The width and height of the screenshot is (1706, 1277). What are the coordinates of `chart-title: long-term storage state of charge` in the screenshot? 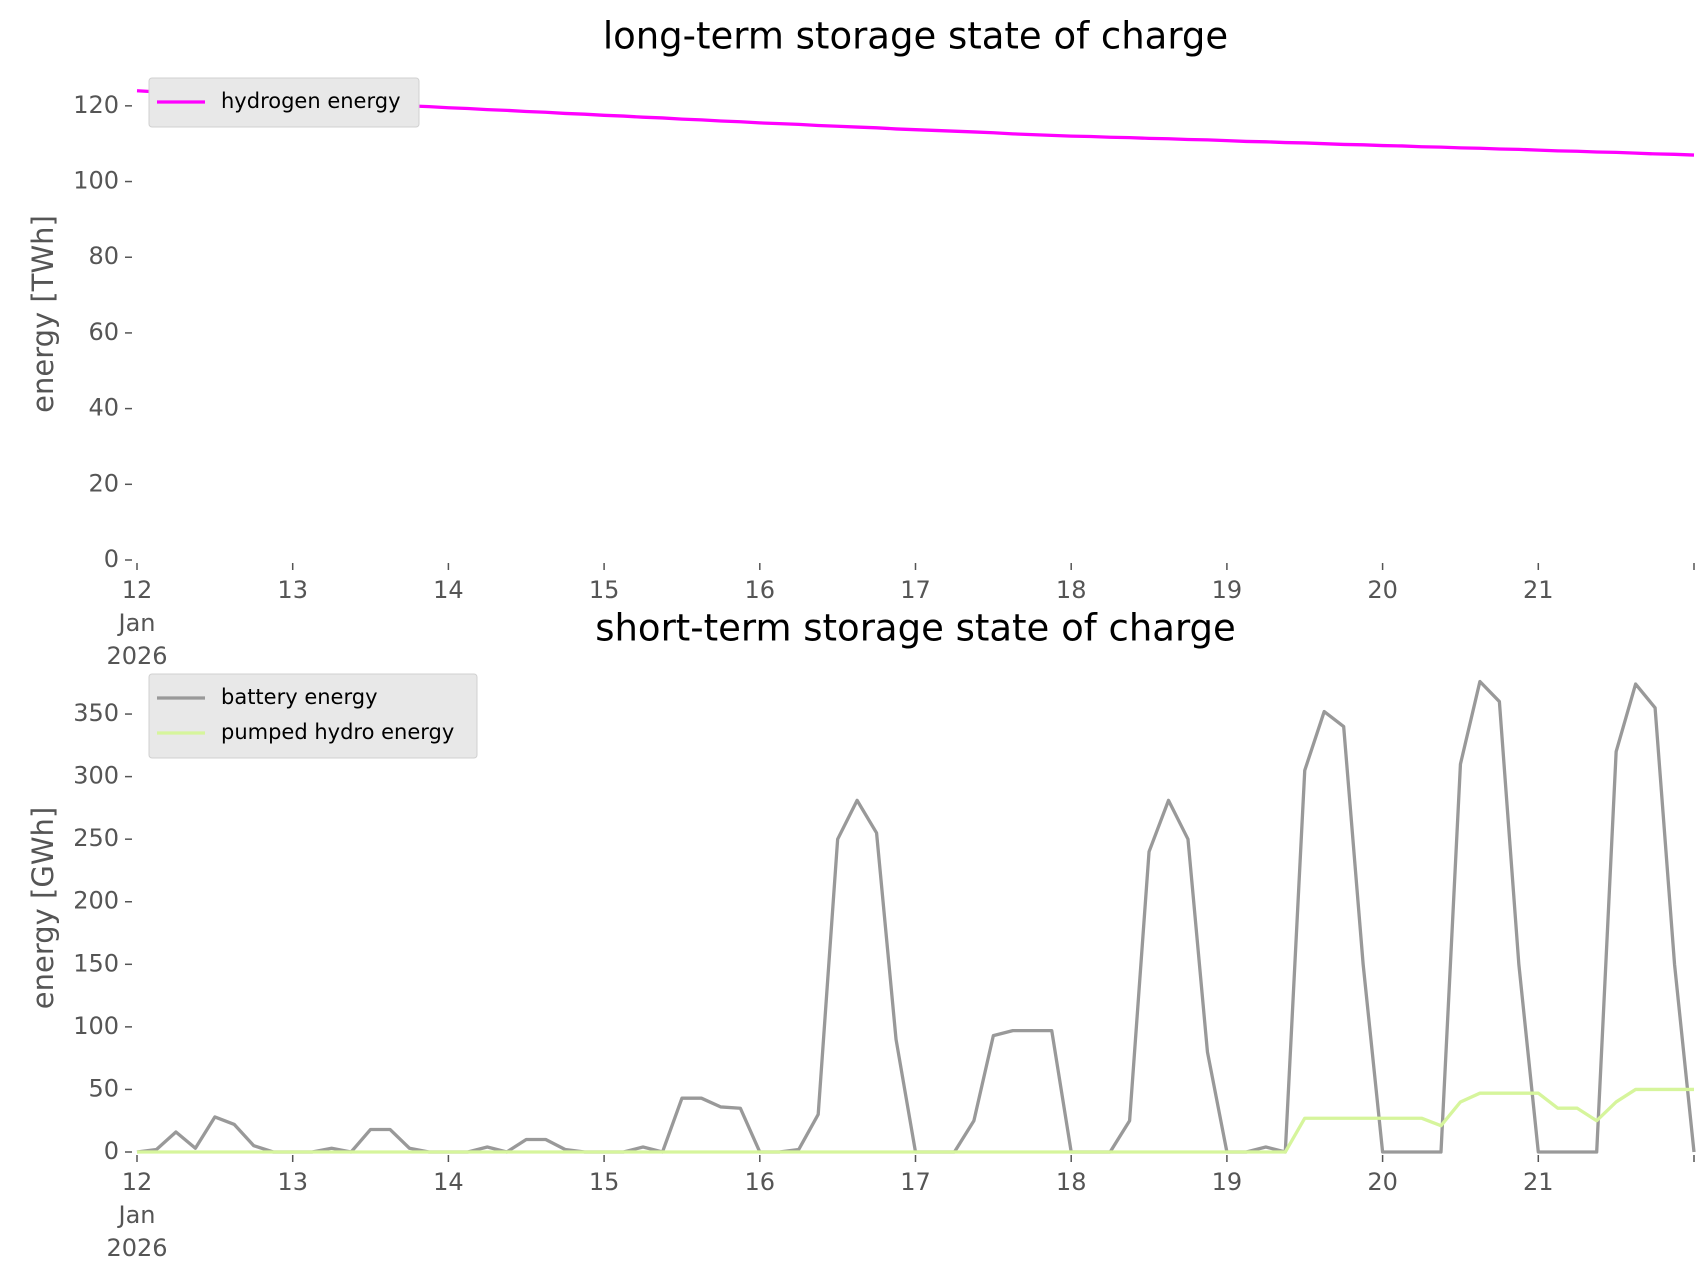 It's located at (915, 36).